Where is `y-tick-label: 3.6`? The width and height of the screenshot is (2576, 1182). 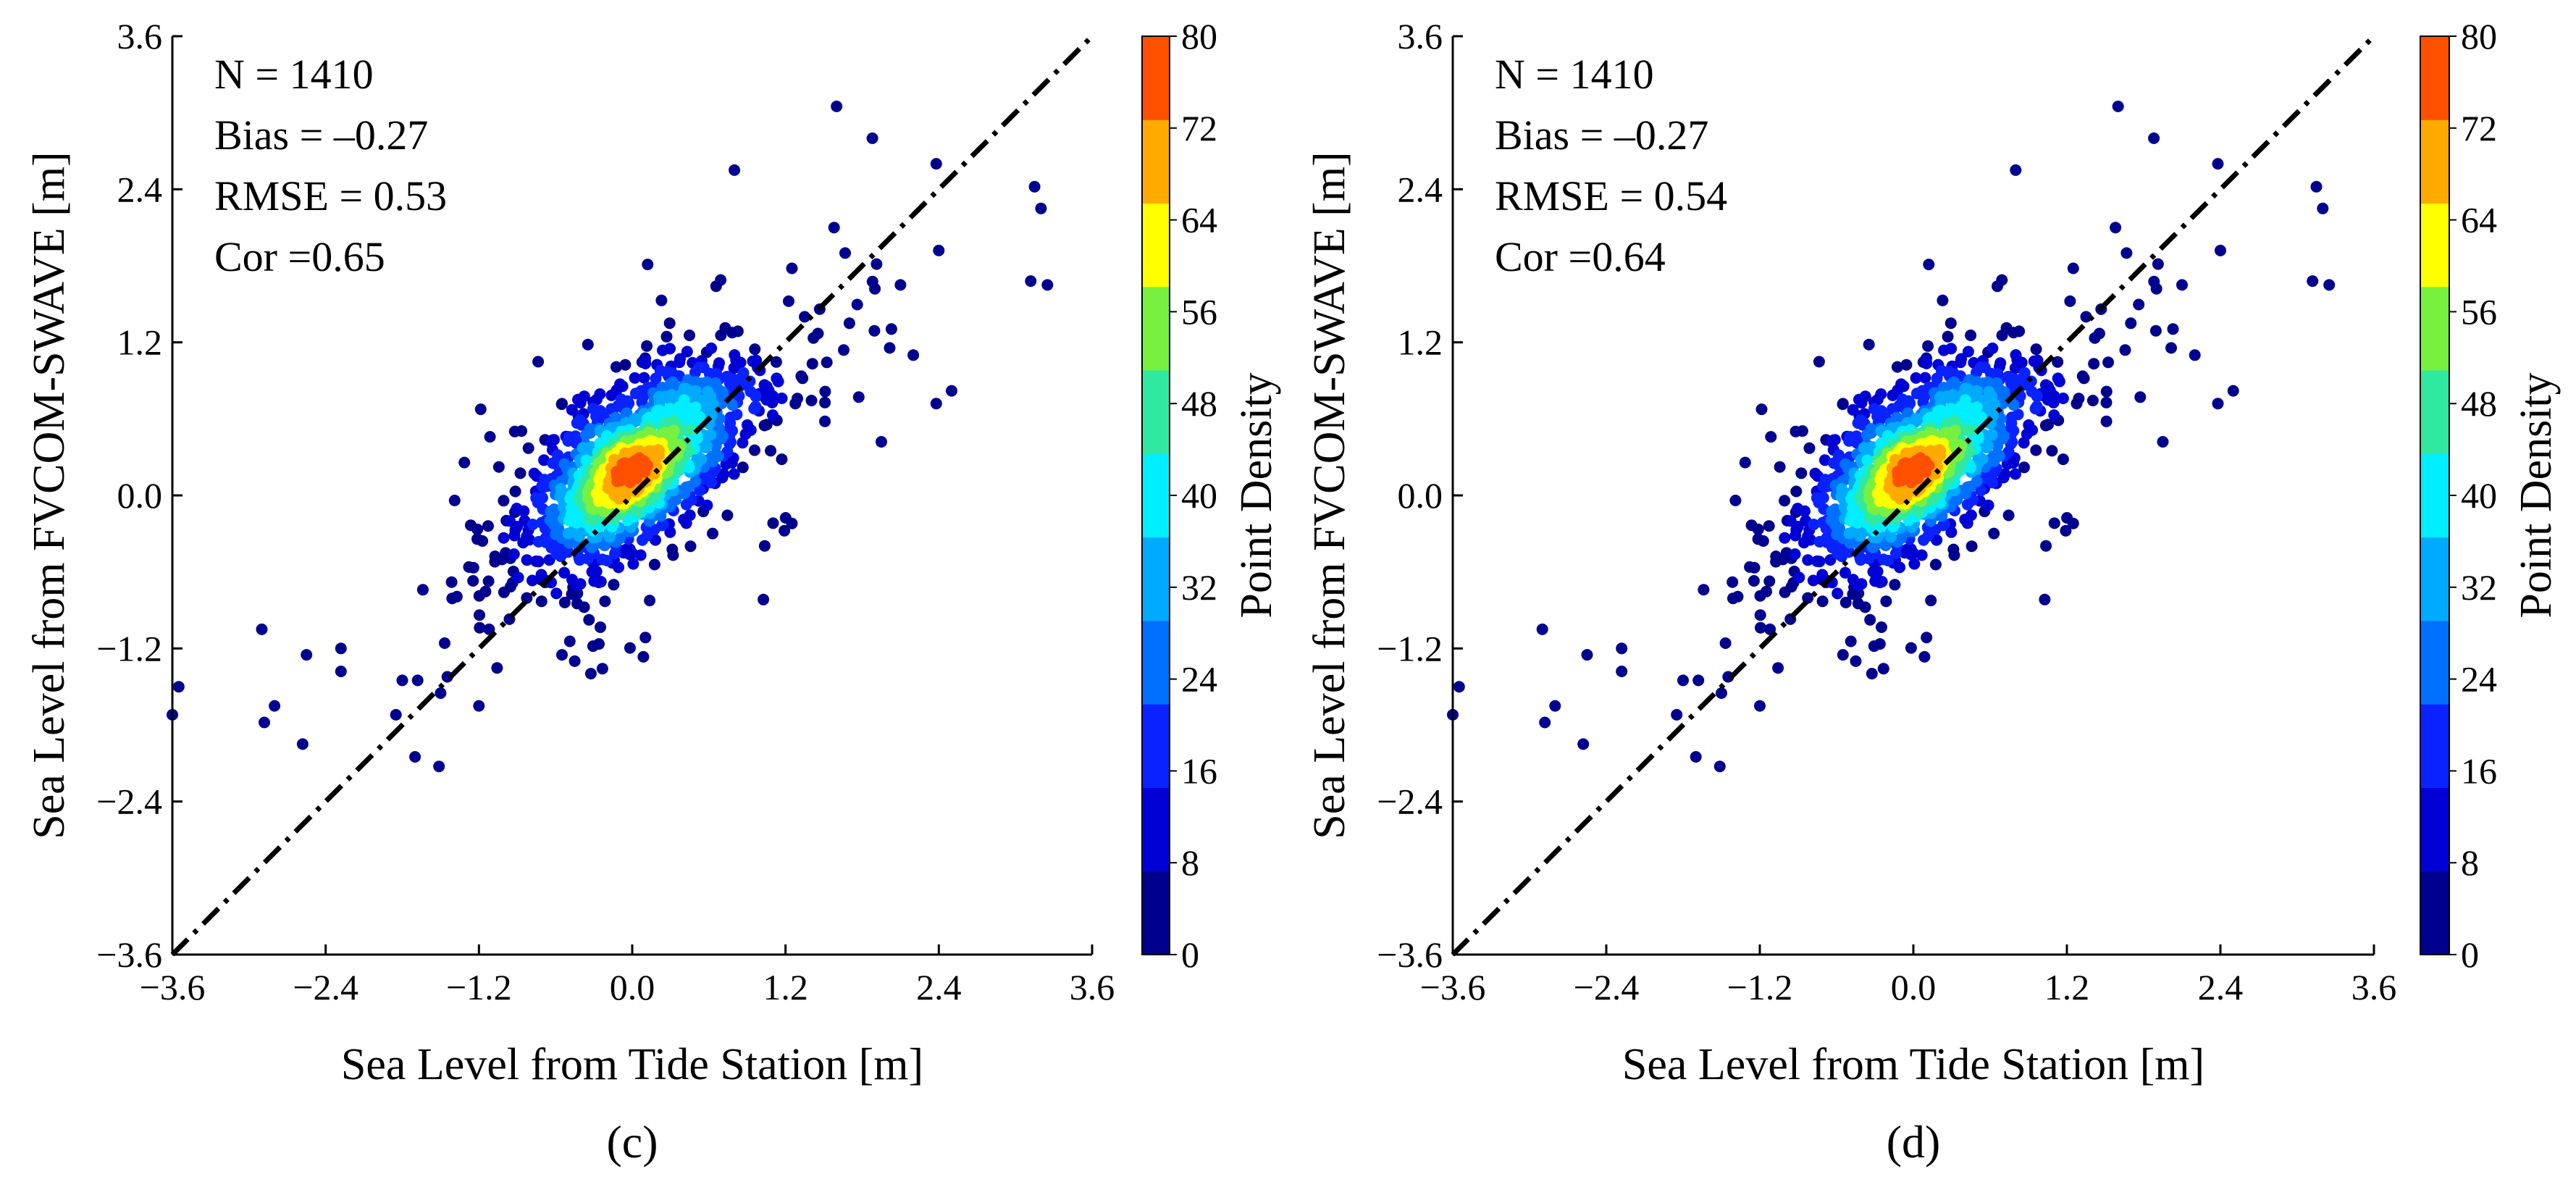
y-tick-label: 3.6 is located at coordinates (140, 36).